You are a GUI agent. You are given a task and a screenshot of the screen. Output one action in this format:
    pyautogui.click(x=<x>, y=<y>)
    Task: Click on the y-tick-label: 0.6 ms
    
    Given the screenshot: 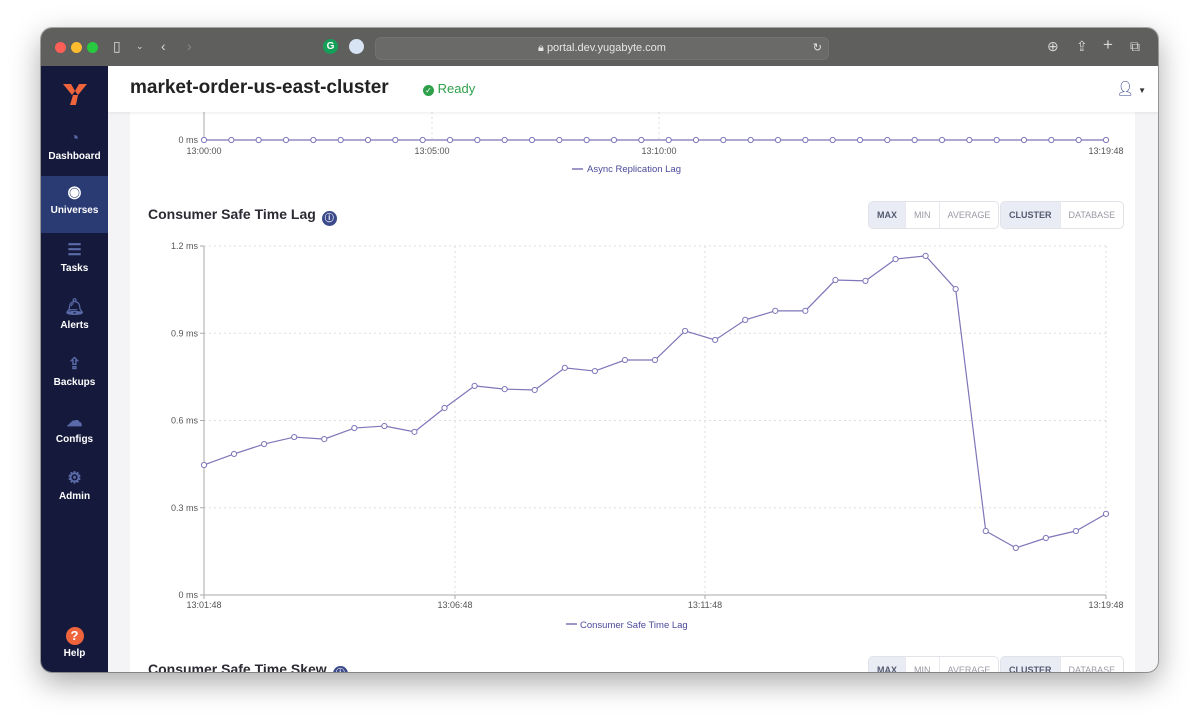 What is the action you would take?
    pyautogui.click(x=185, y=421)
    